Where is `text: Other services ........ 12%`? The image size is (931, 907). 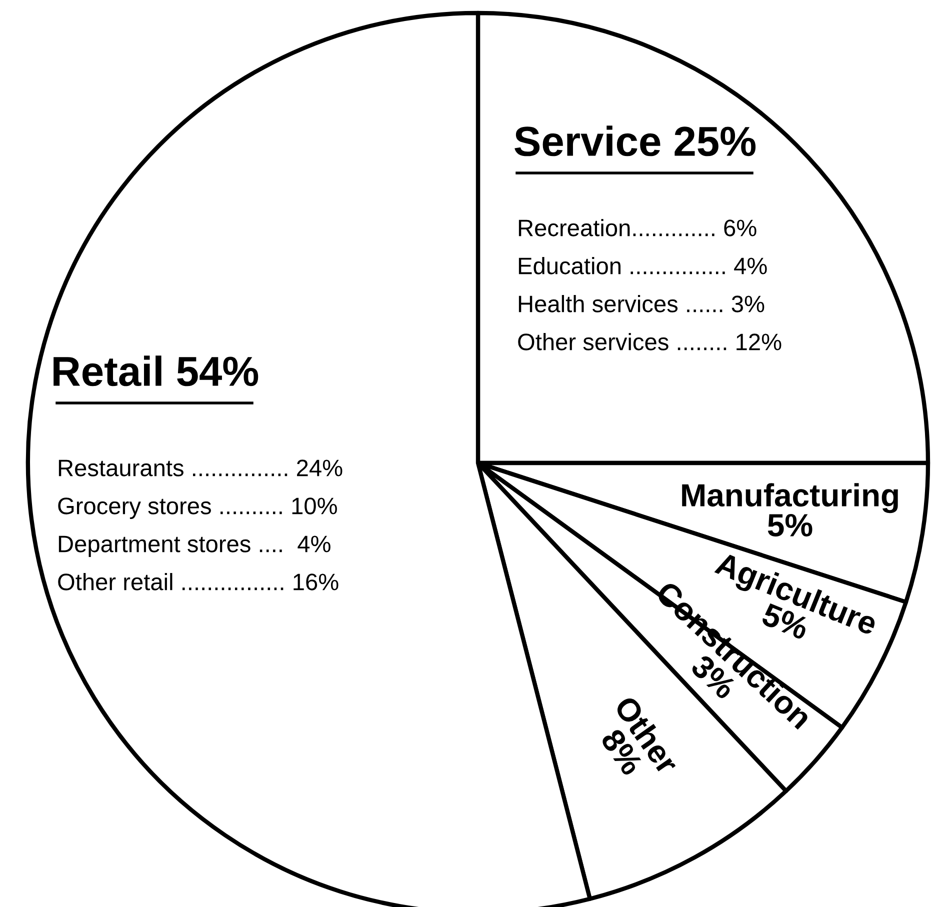
text: Other services ........ 12% is located at coordinates (650, 341).